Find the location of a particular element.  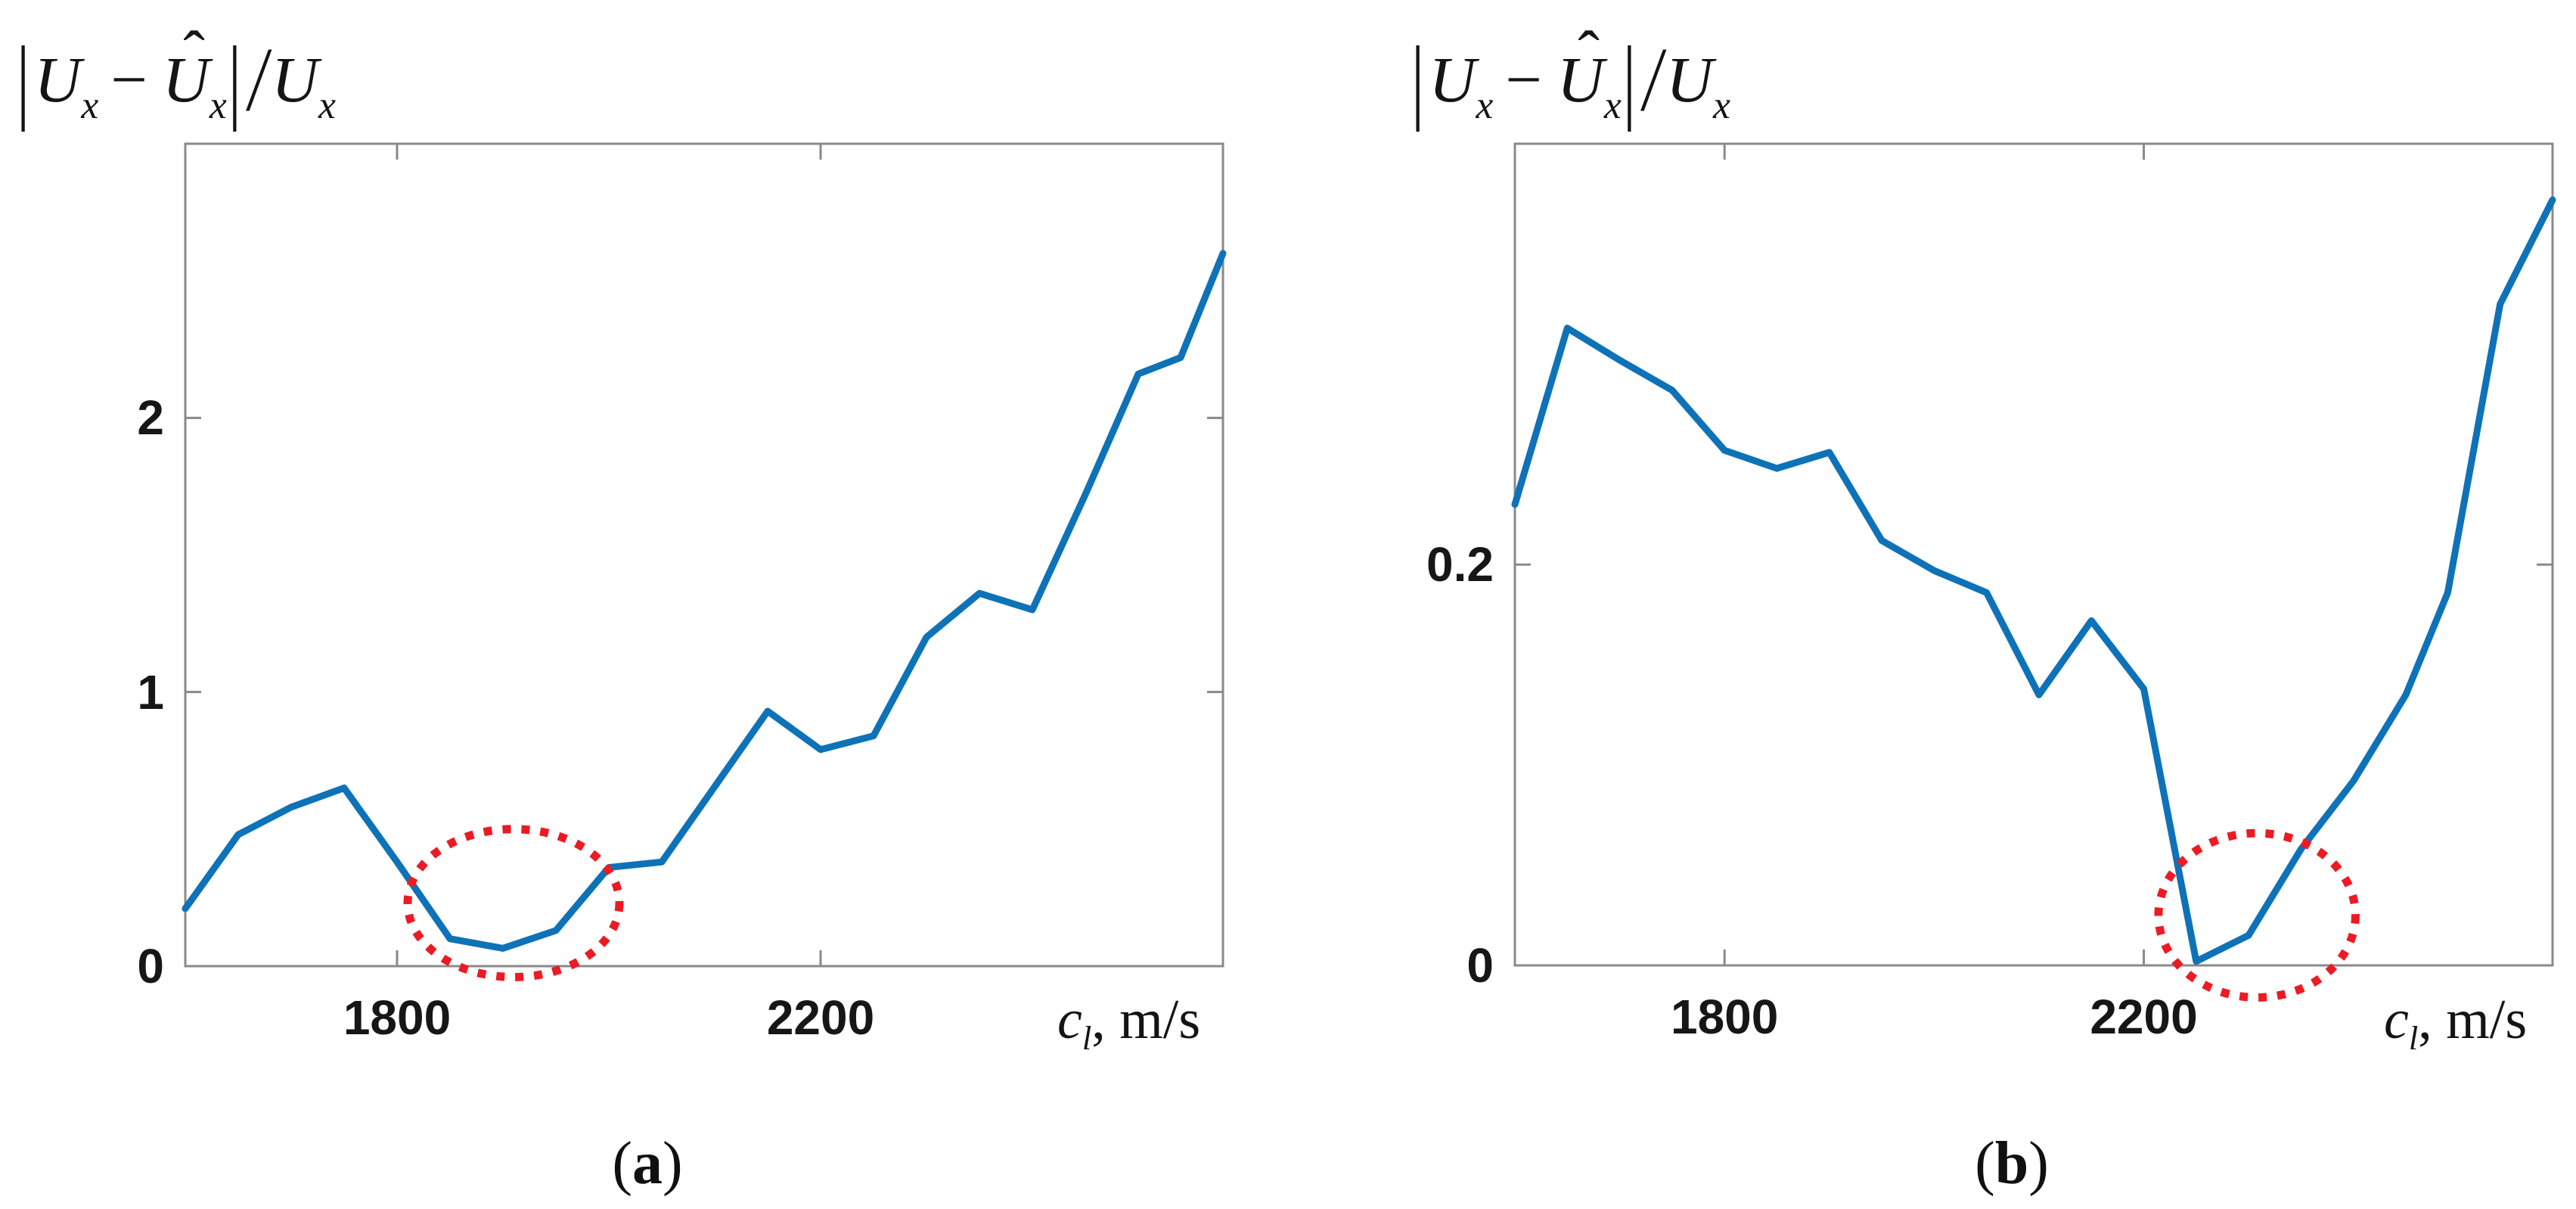

chart-b-x-axis-unit: cl, m/s is located at coordinates (2455, 1024).